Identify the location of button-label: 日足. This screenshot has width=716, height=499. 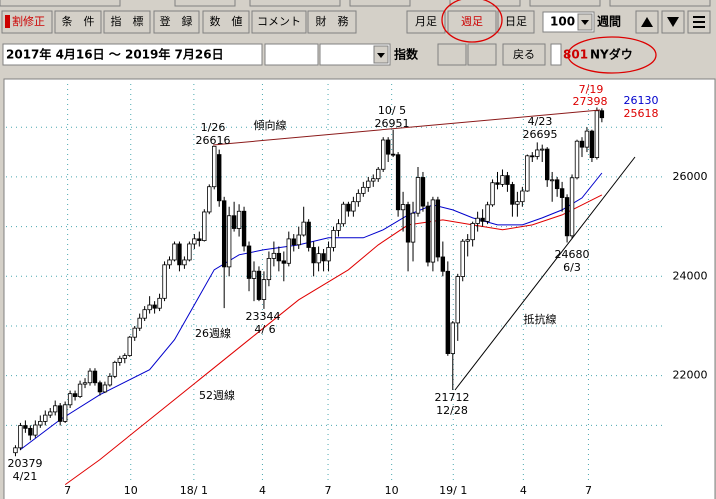
(516, 21).